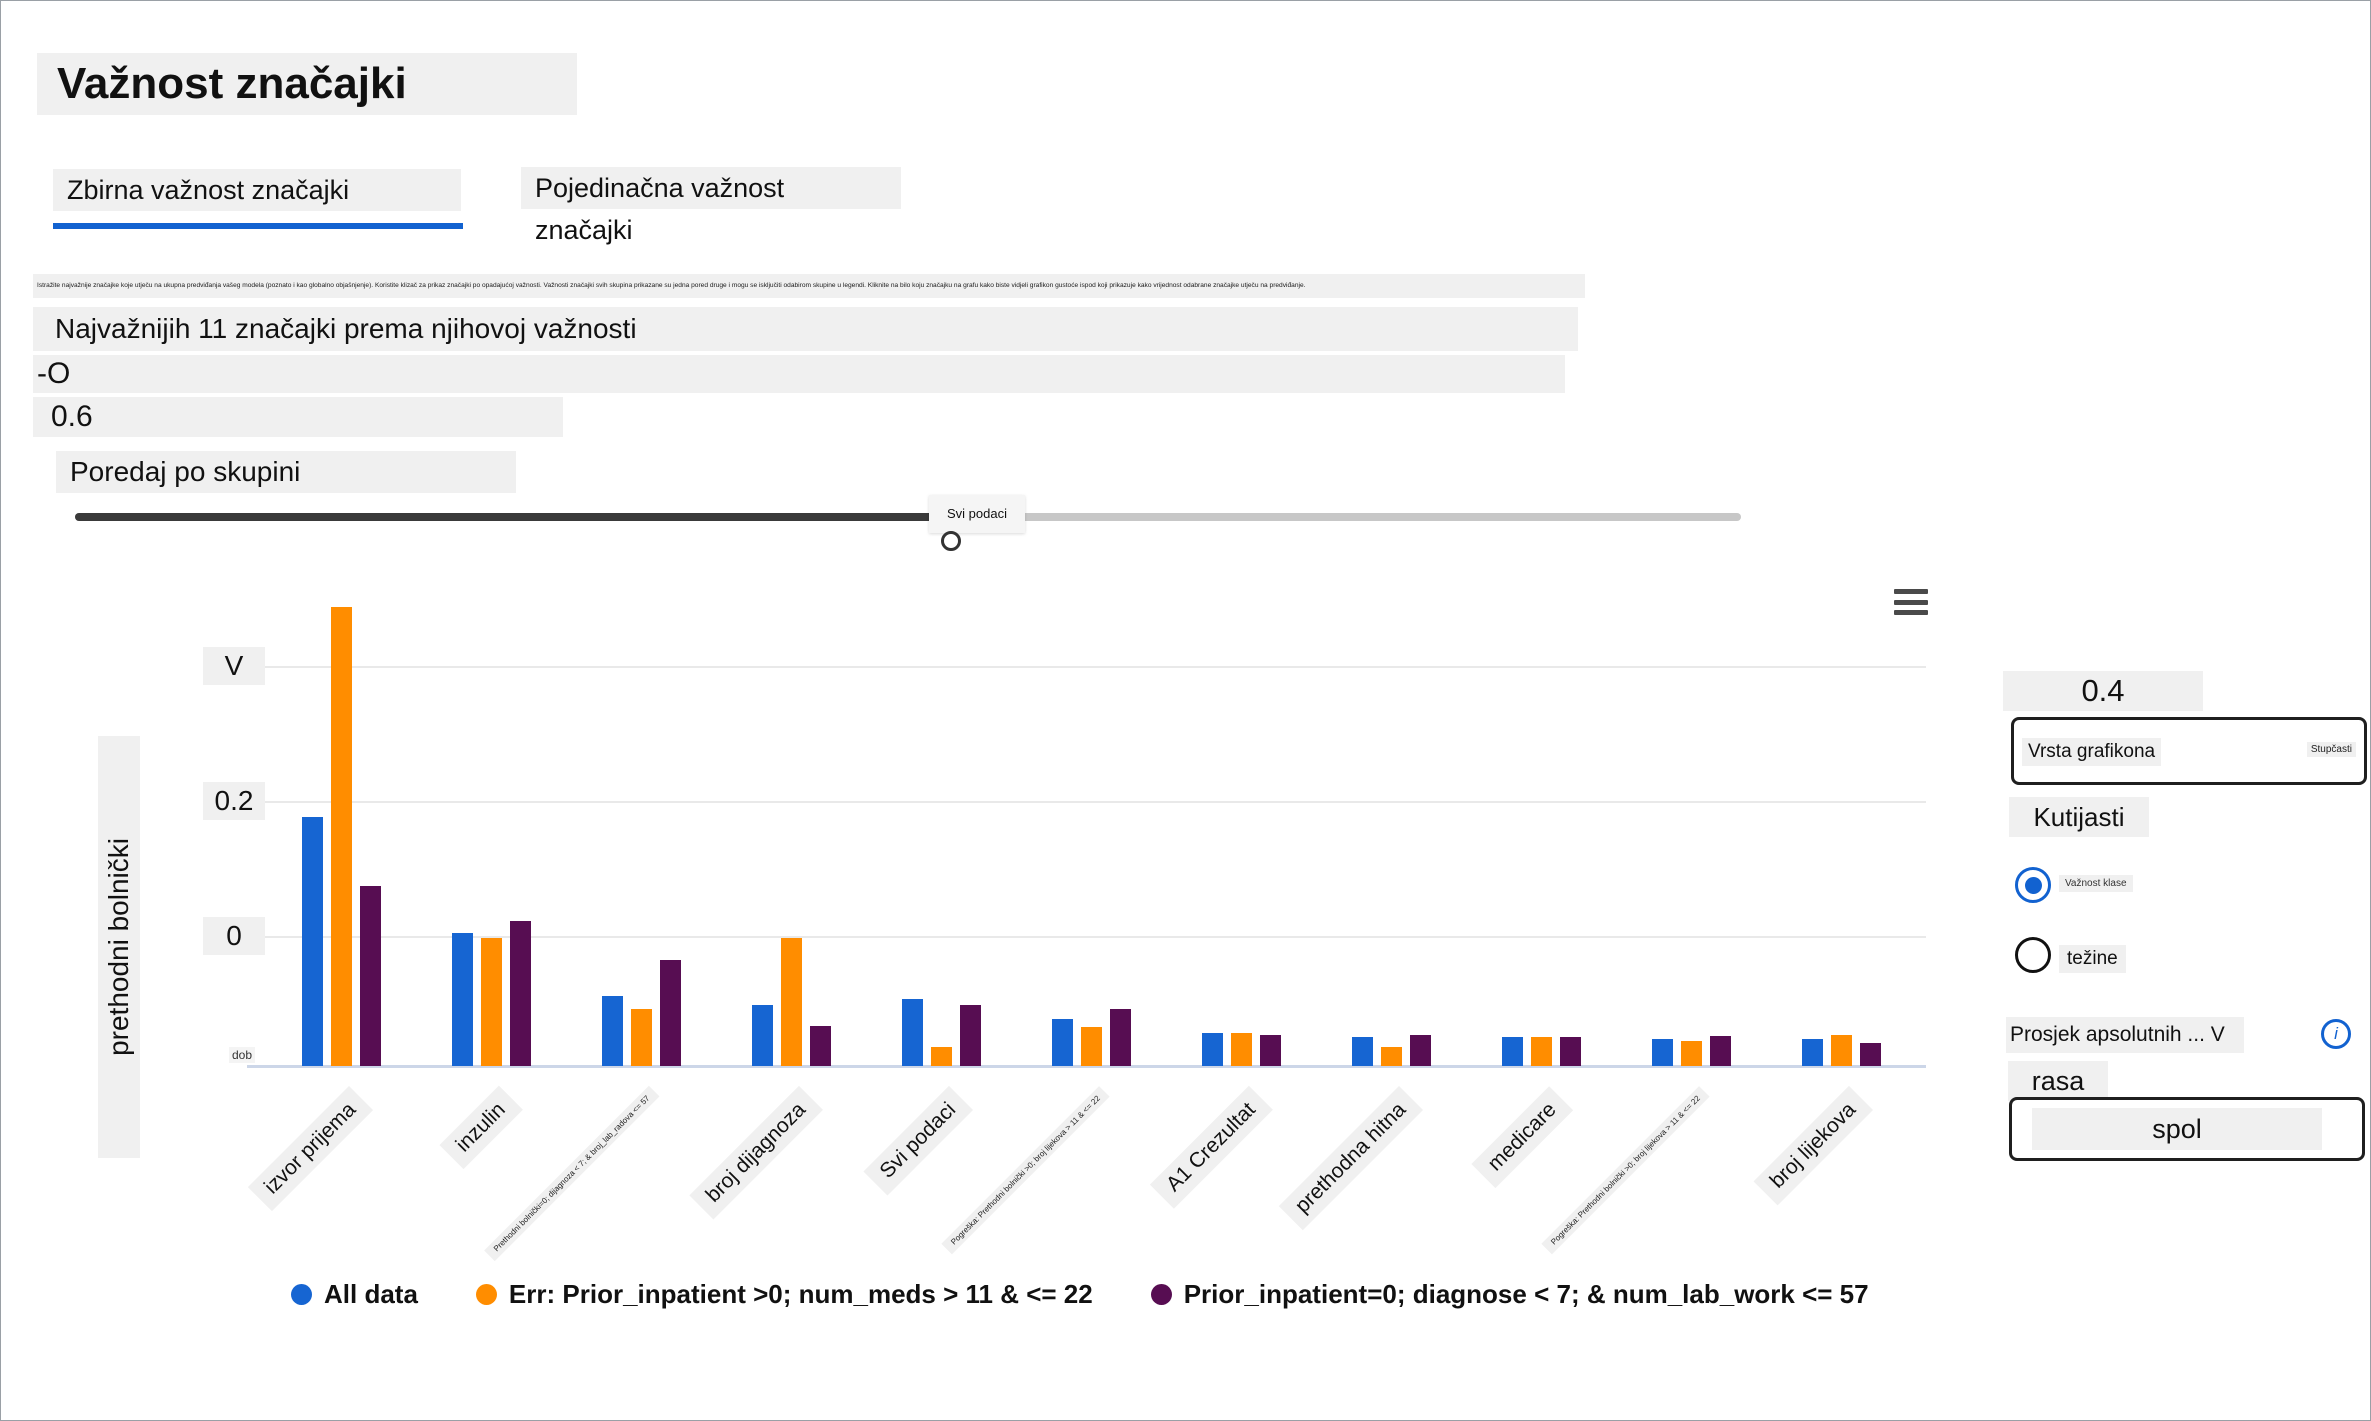 The height and width of the screenshot is (1421, 2371). What do you see at coordinates (2058, 1081) in the screenshot?
I see `feature-race-label: rasa` at bounding box center [2058, 1081].